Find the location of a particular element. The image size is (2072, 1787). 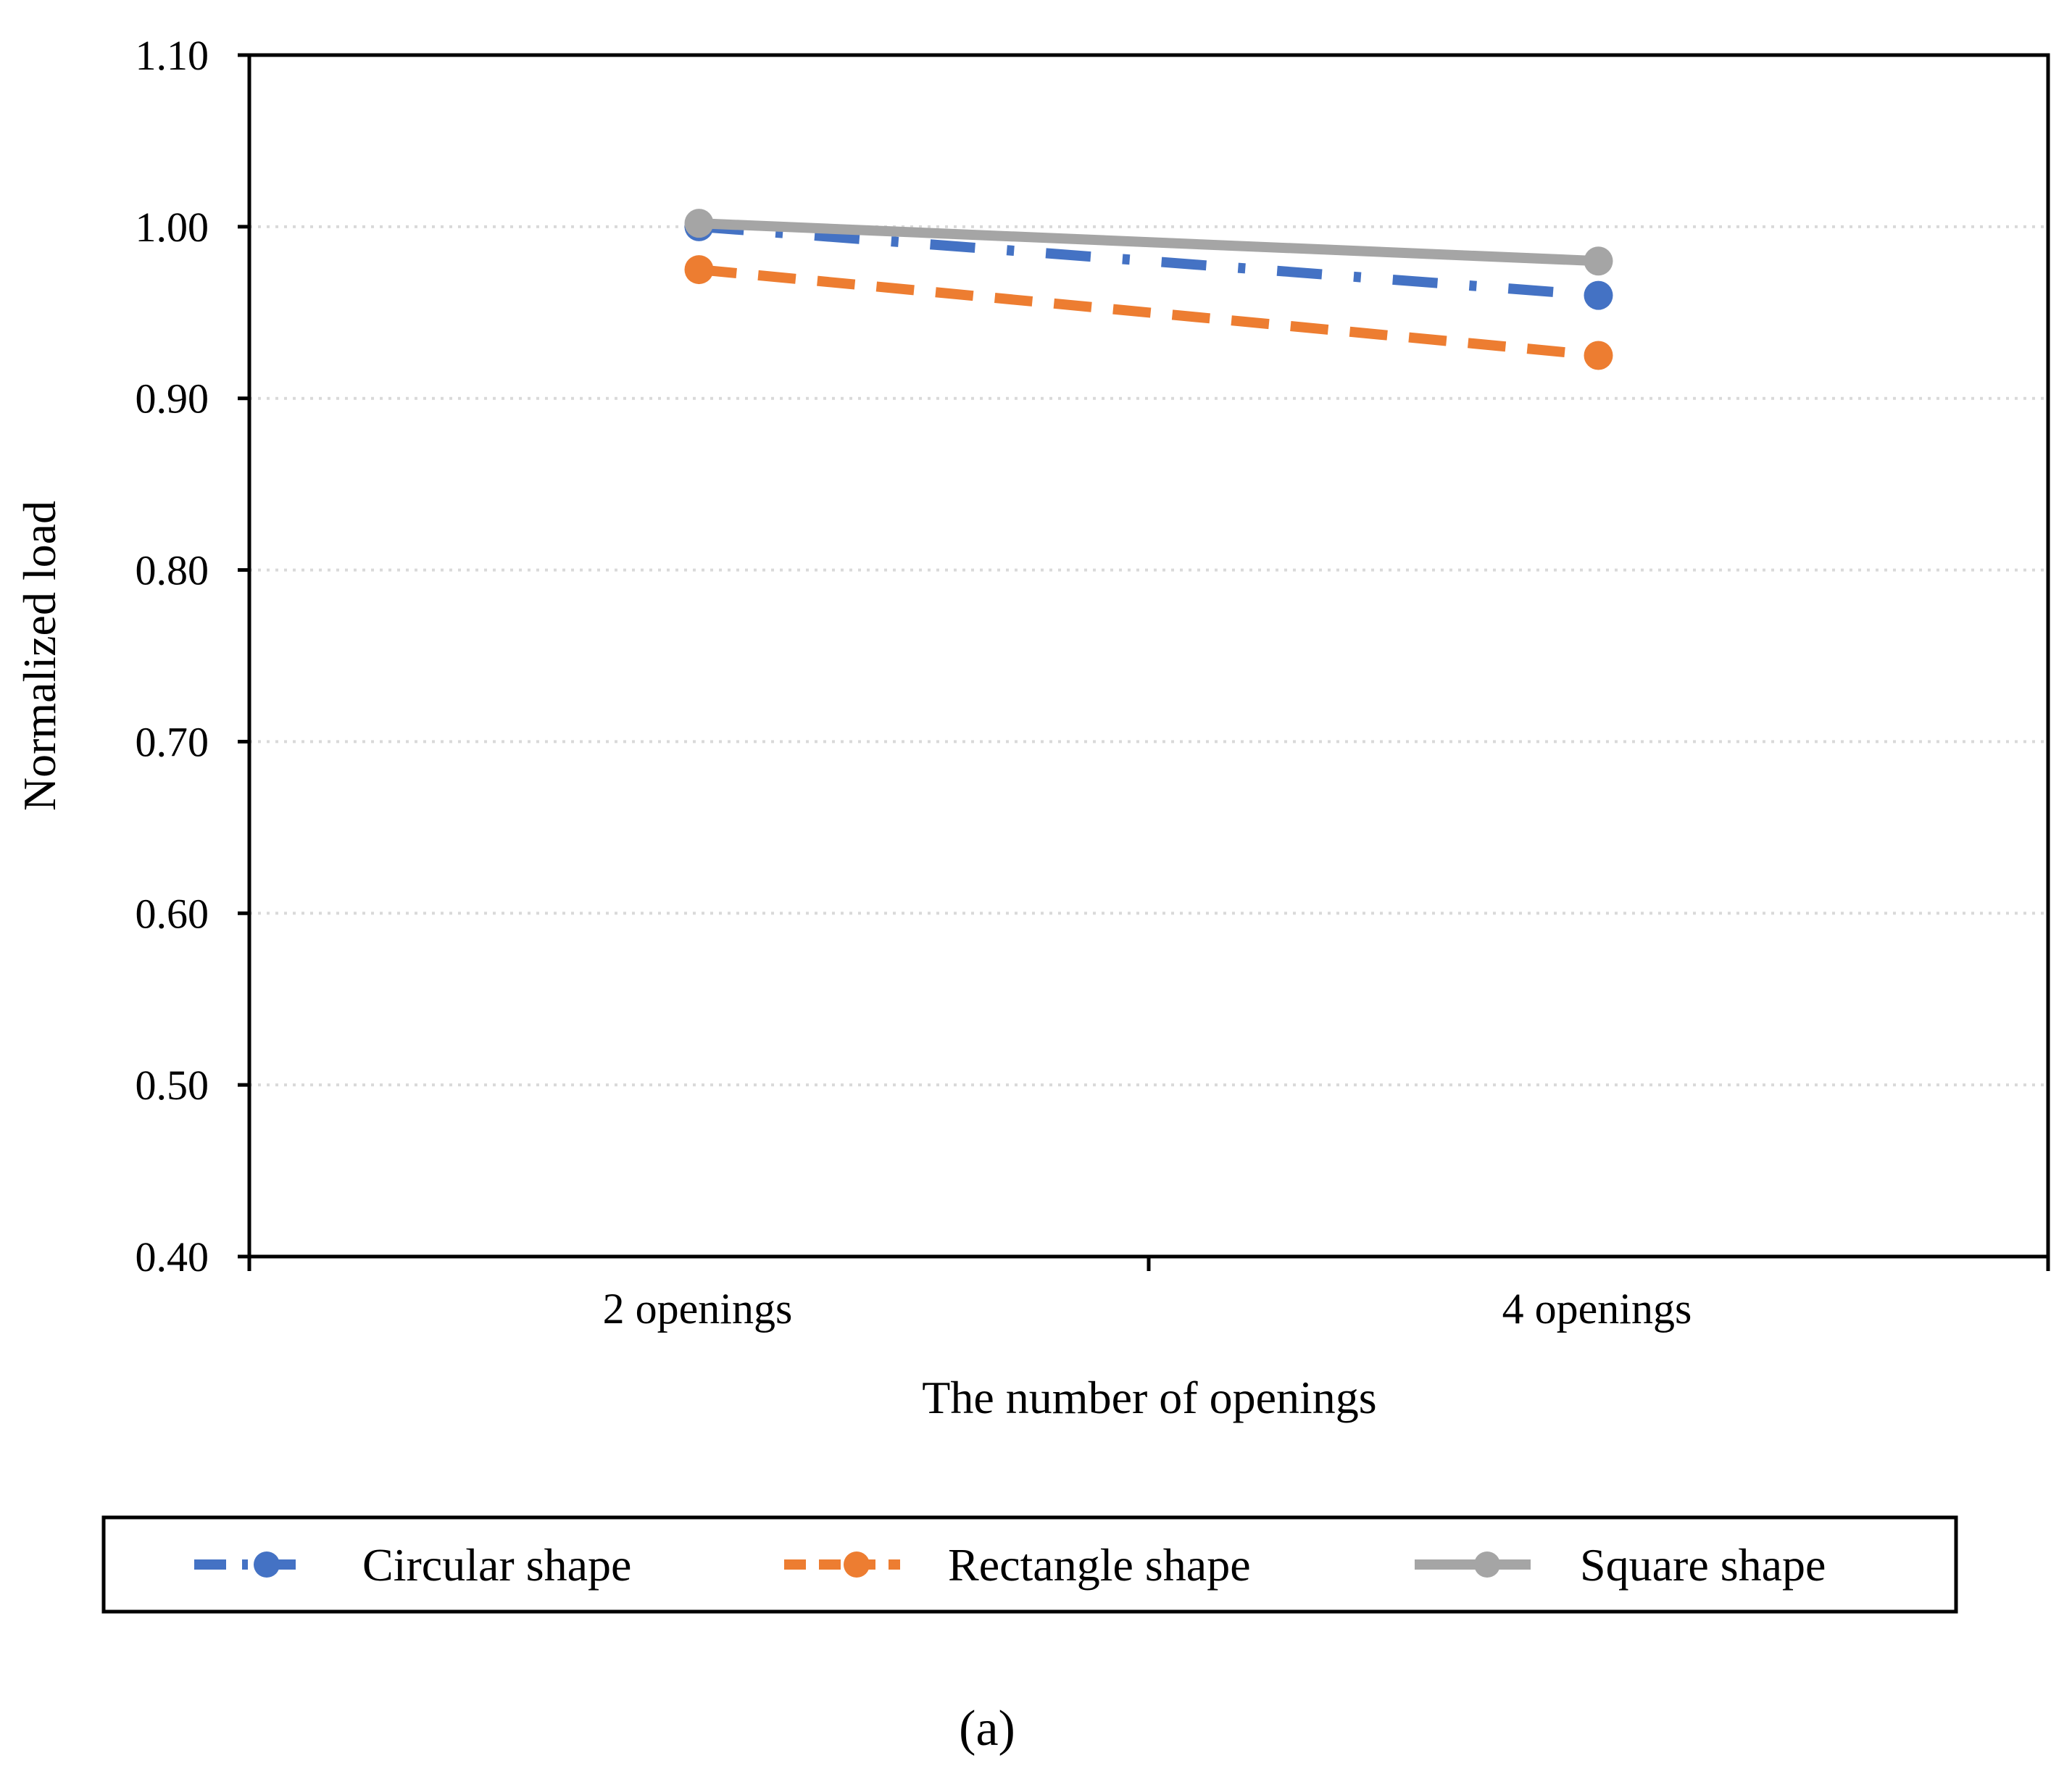

y-tick-labels: 0.40 0.50 0.60 0.70 0.80 0.90 1.00 1.10 is located at coordinates (172, 656).